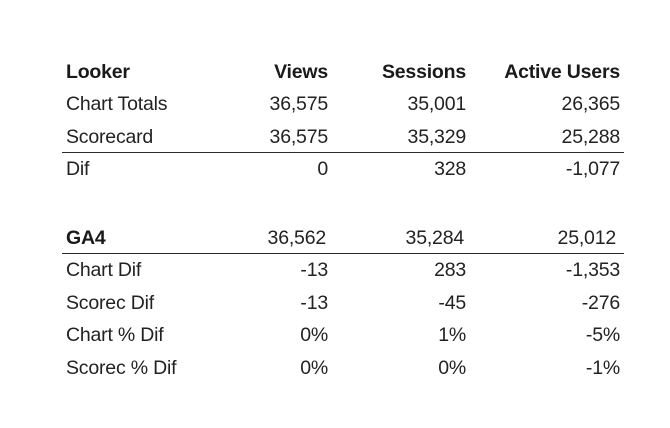 This screenshot has height=428, width=670. Describe the element at coordinates (345, 303) in the screenshot. I see `table-row-scorec-dif: Scorec Dif -13 -45 -276` at that location.